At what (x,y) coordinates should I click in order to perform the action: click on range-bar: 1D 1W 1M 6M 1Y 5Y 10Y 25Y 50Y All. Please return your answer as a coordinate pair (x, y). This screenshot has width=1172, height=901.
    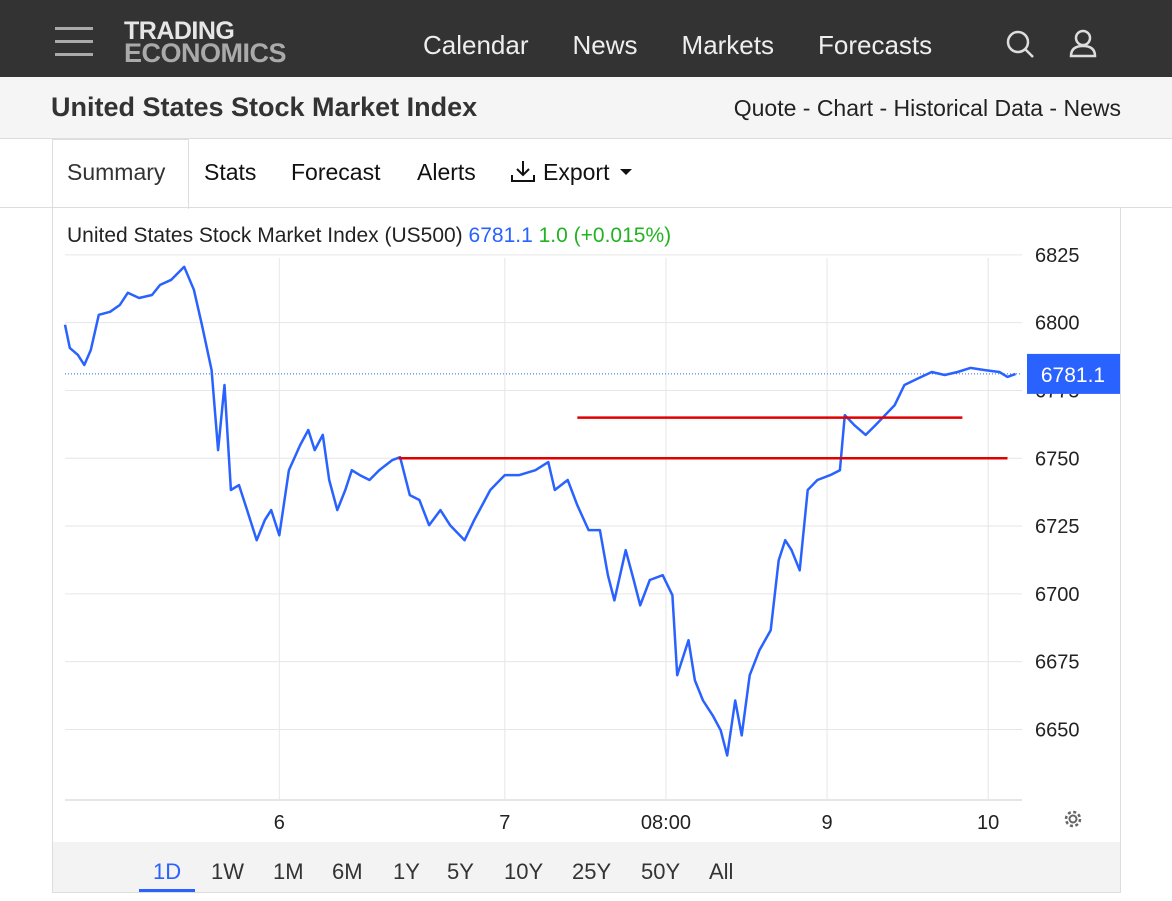
    Looking at the image, I should click on (586, 867).